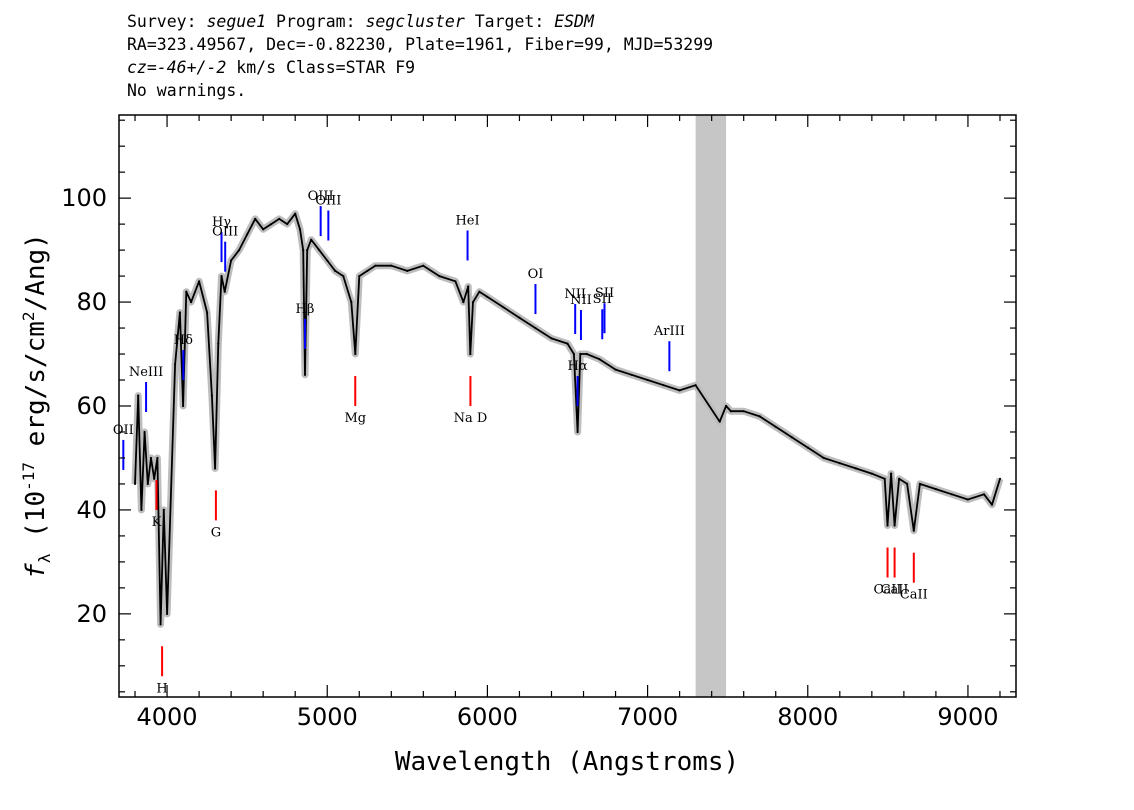 The width and height of the screenshot is (1134, 810). What do you see at coordinates (578, 366) in the screenshot?
I see `emission-line-label: Hα` at bounding box center [578, 366].